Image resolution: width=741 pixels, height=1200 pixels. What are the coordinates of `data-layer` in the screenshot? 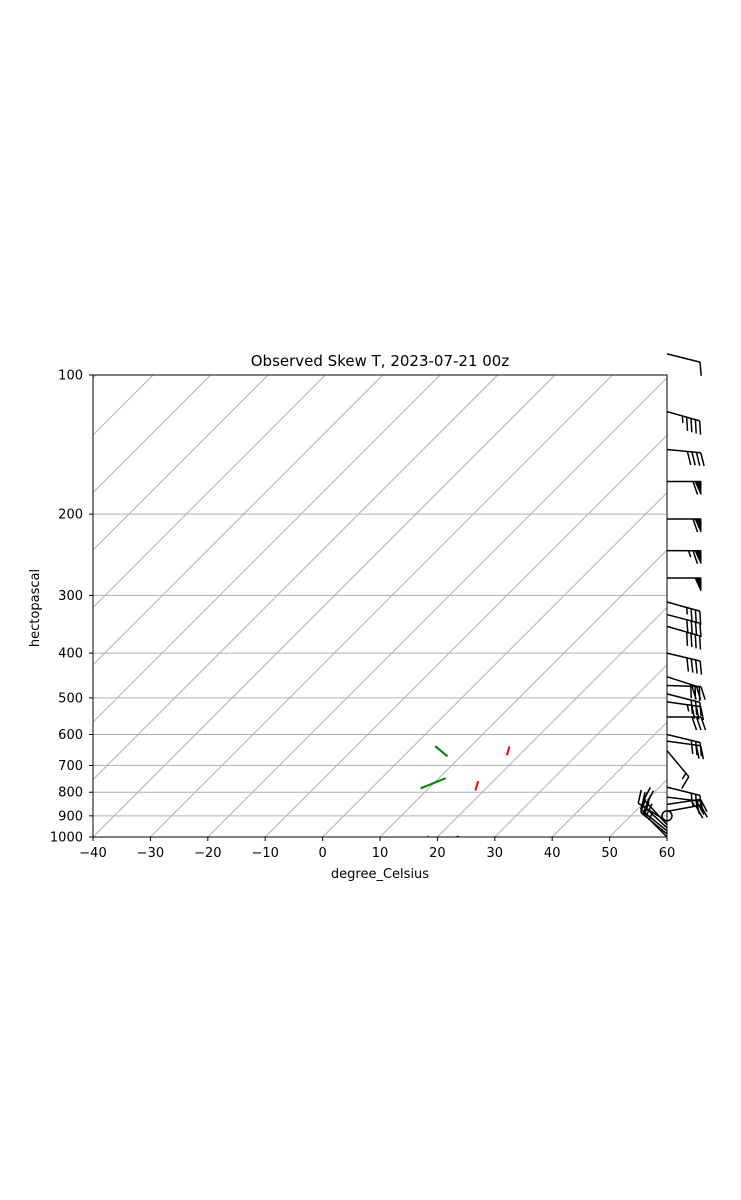 It's located at (465, 791).